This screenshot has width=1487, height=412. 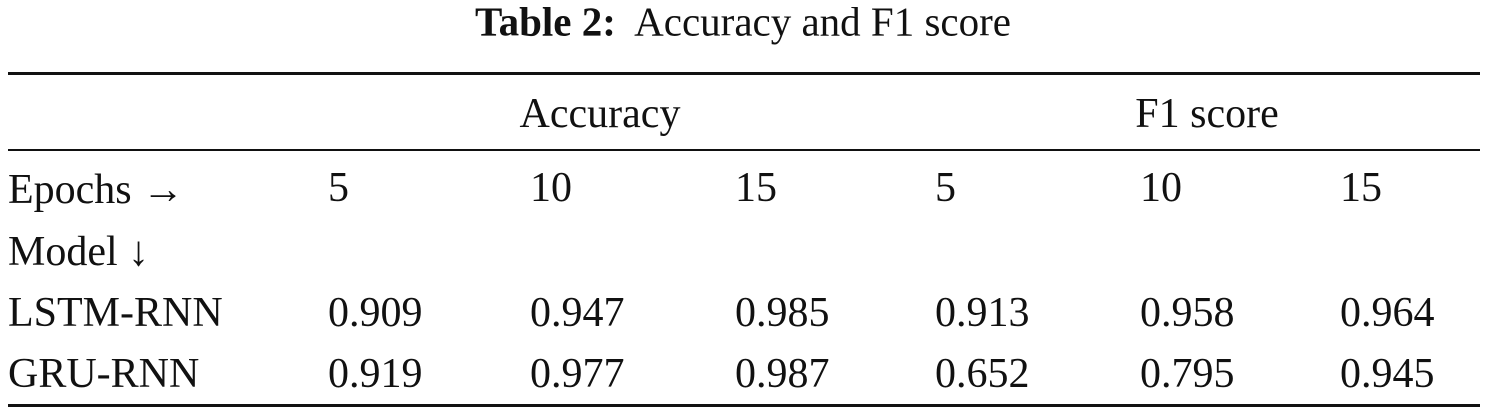 What do you see at coordinates (104, 374) in the screenshot?
I see `model-name: GRU-RNN` at bounding box center [104, 374].